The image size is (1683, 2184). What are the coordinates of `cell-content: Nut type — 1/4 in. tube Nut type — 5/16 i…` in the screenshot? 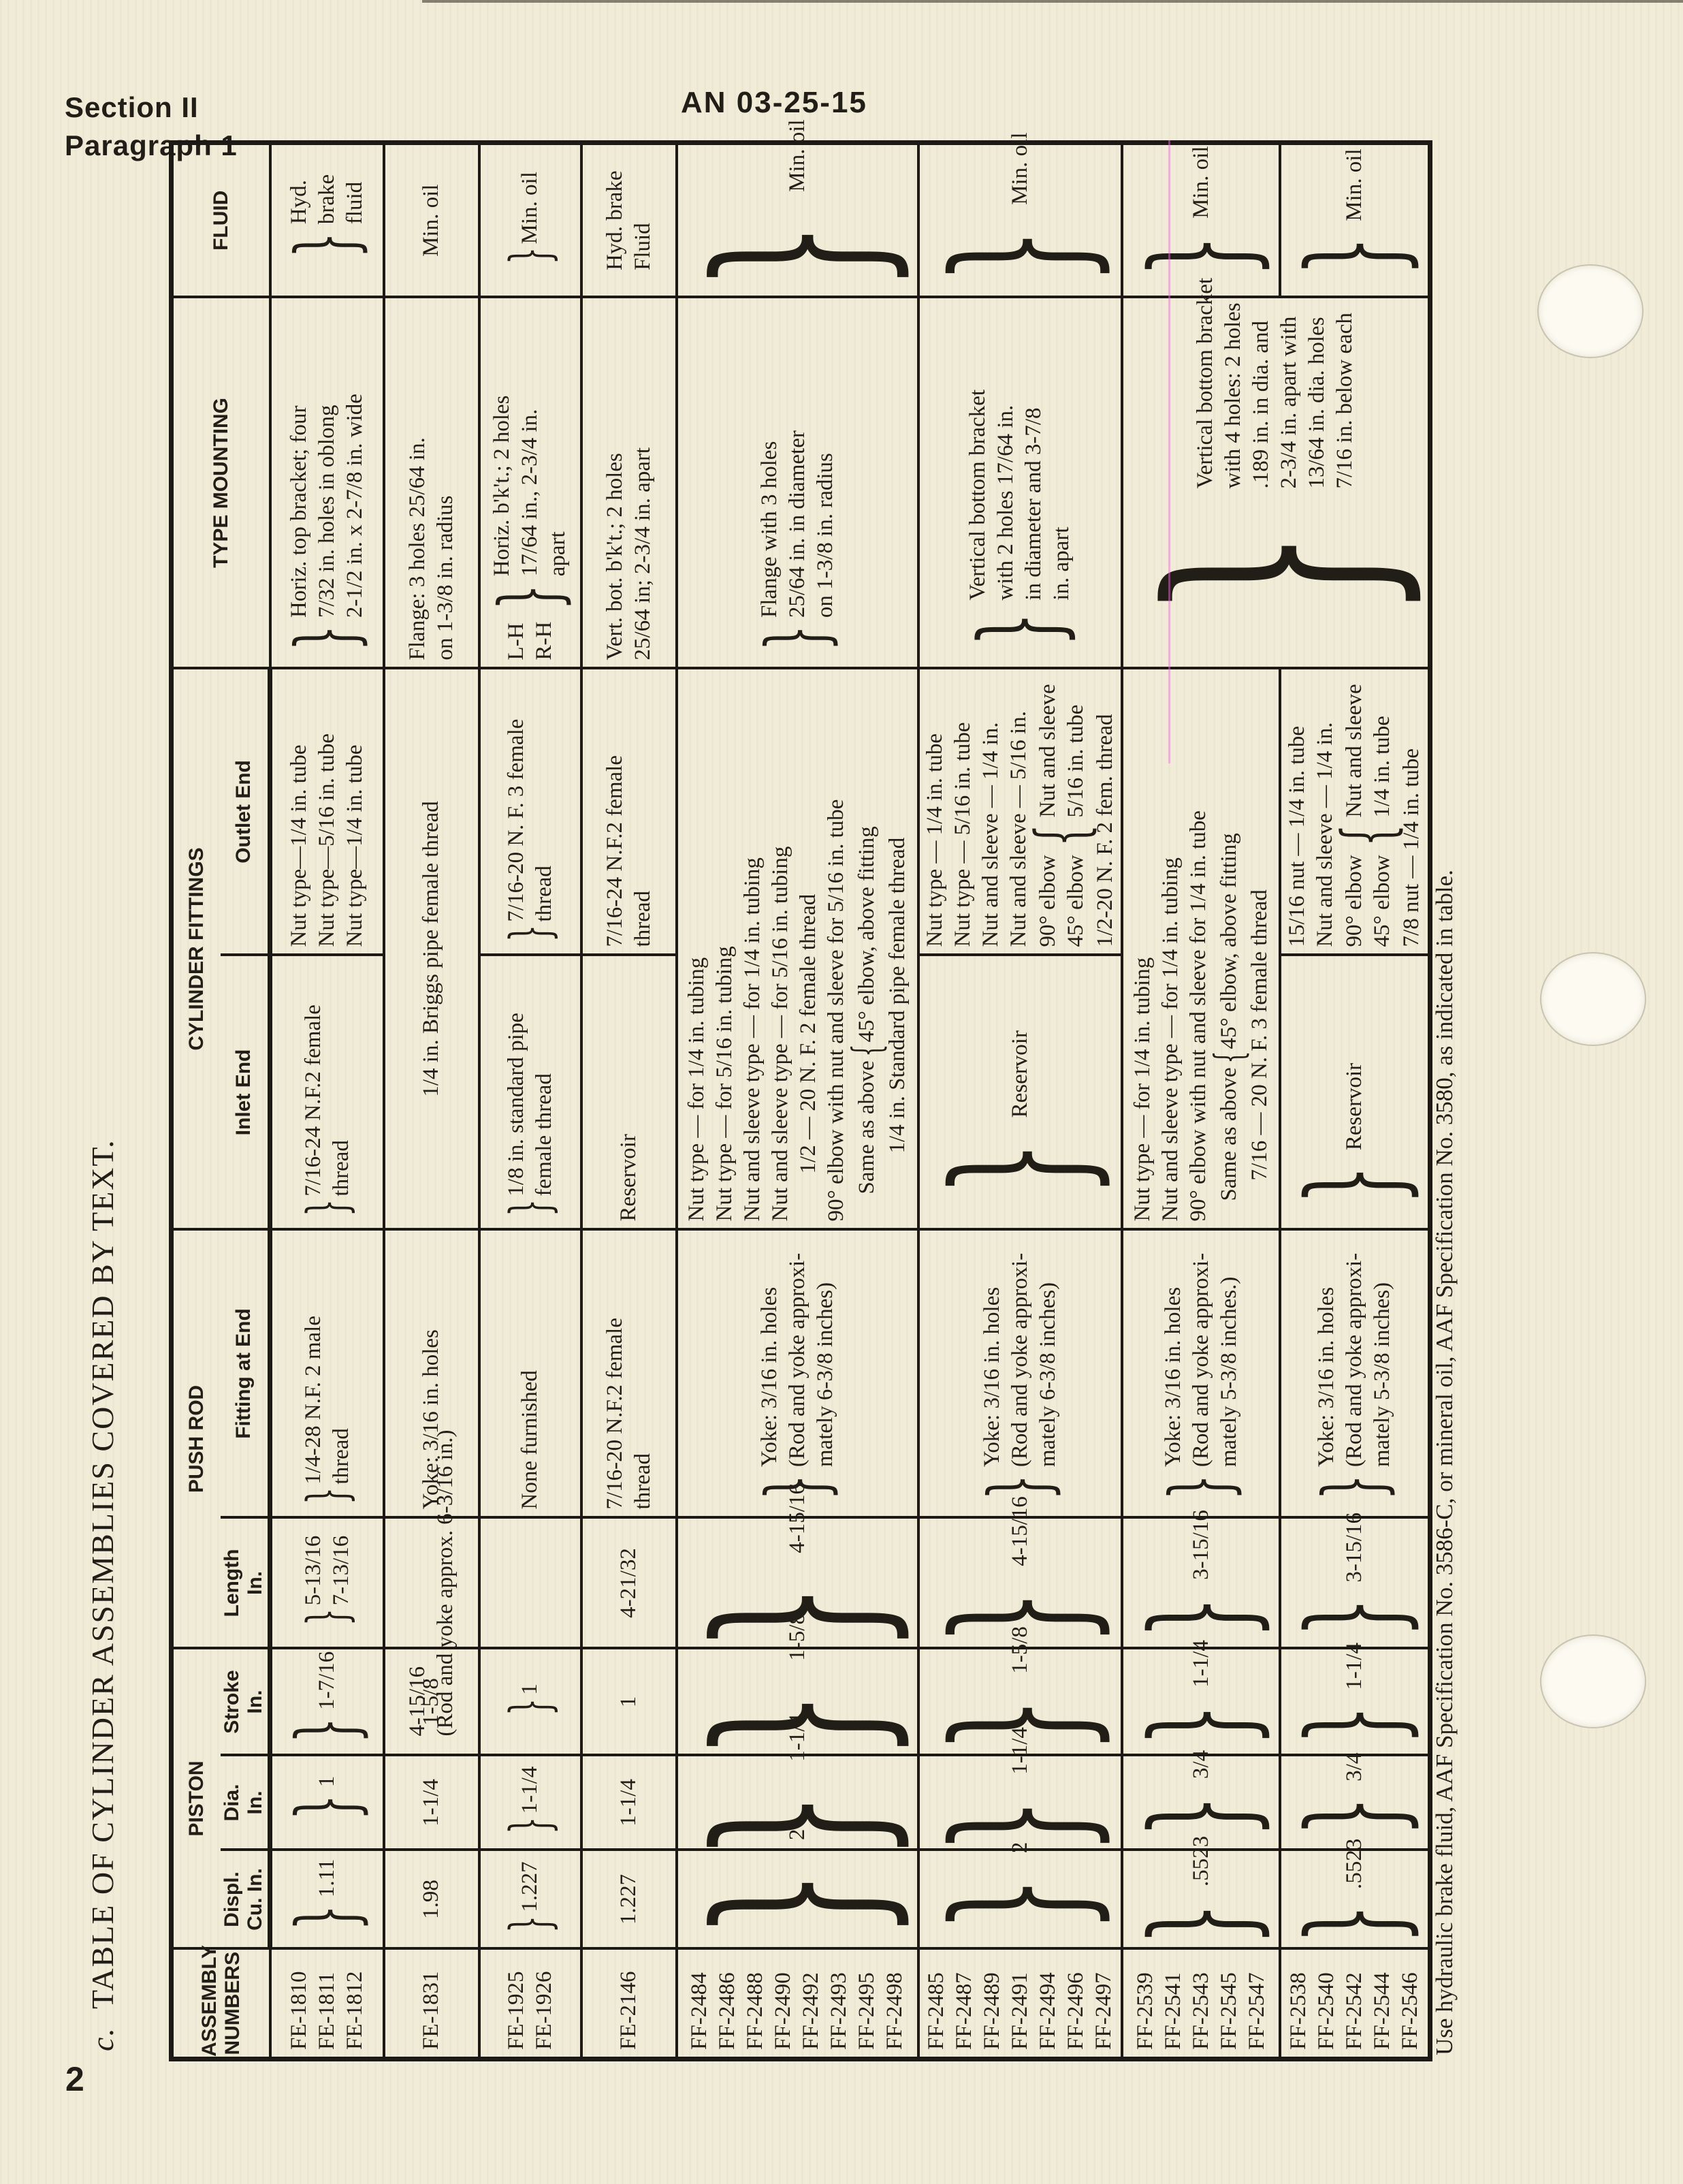 It's located at (1020, 811).